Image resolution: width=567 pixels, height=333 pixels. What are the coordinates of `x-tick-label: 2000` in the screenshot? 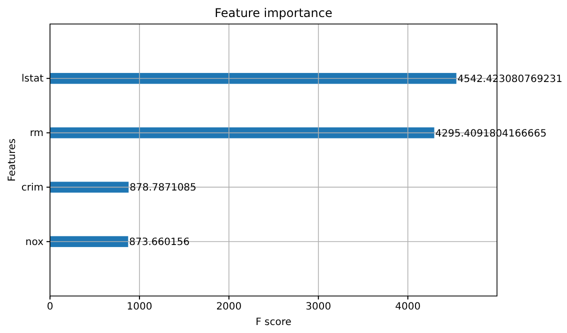 It's located at (229, 307).